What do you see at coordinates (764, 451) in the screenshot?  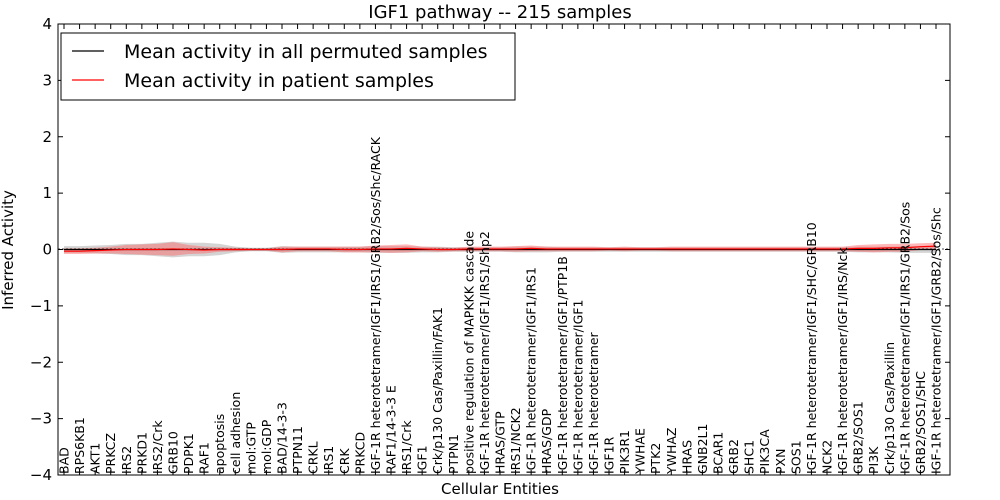 I see `category-label: PIK3CA` at bounding box center [764, 451].